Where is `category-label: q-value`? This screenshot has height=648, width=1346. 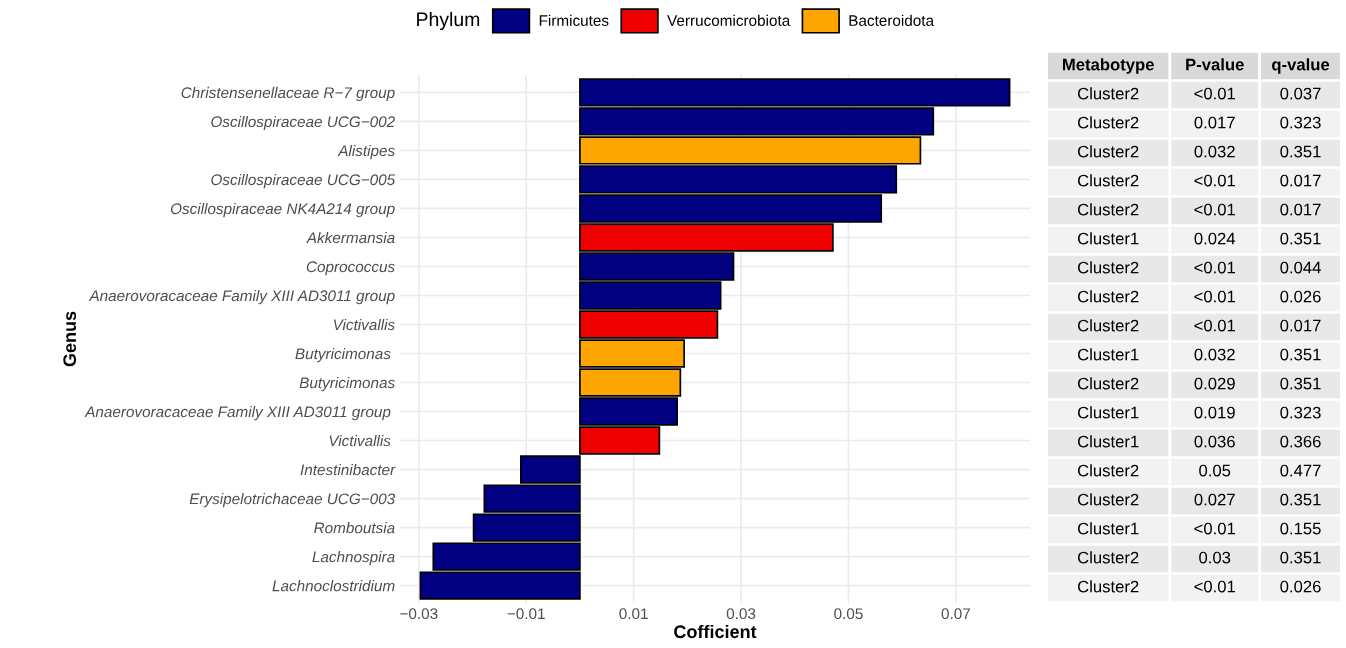
category-label: q-value is located at coordinates (1301, 66).